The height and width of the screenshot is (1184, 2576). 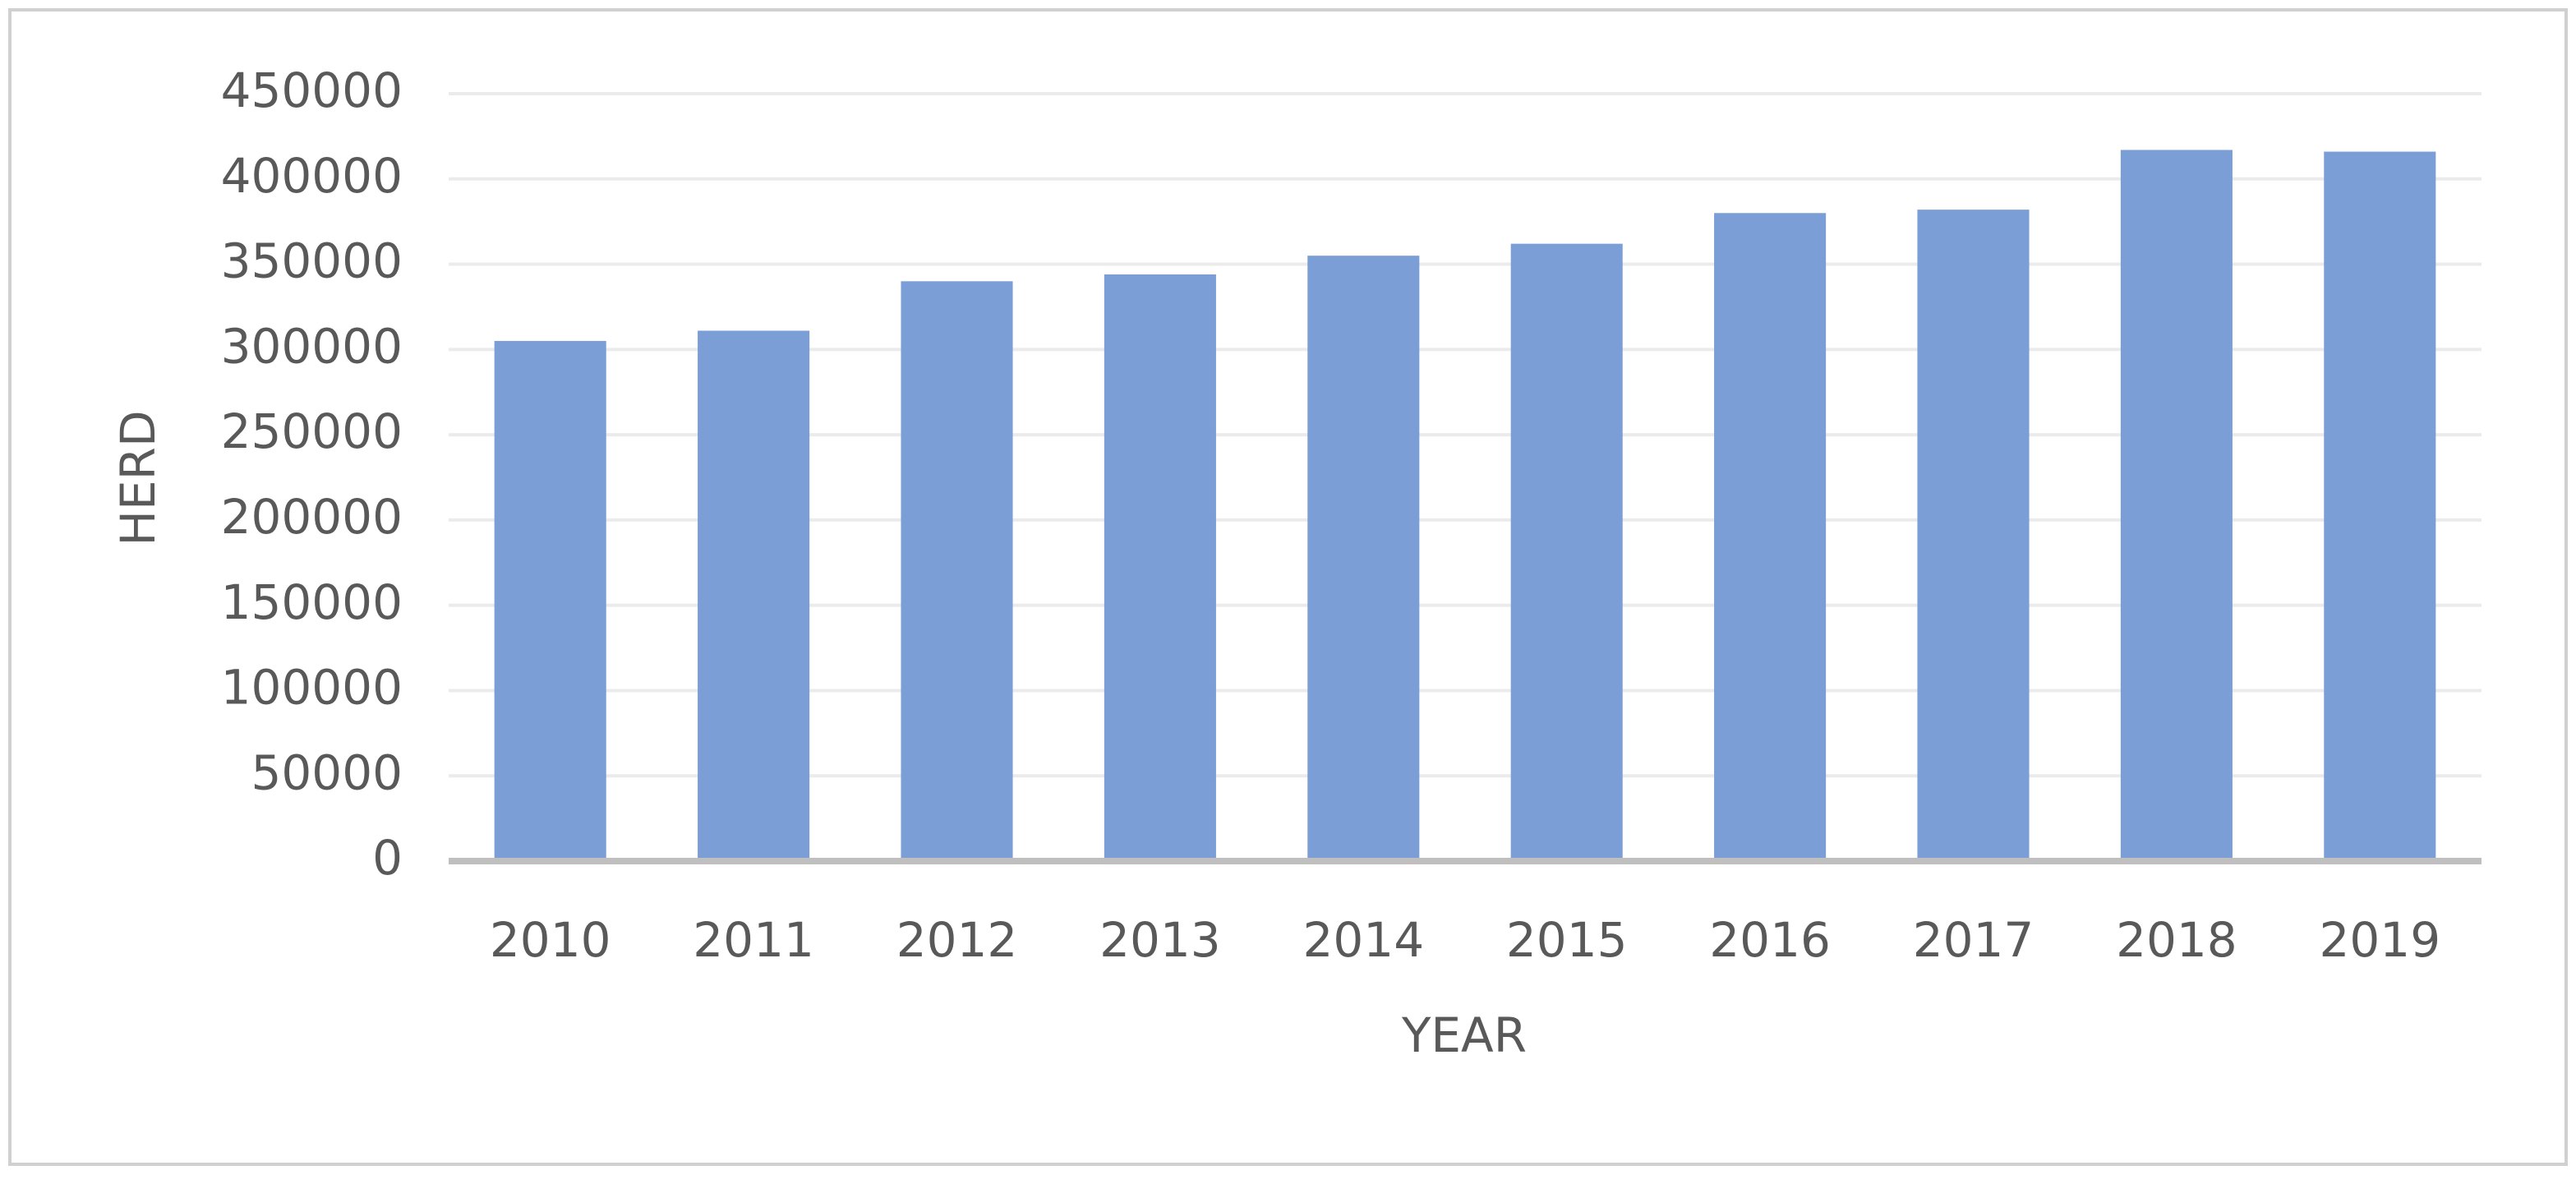 I want to click on x-tick-label: 2015, so click(x=1567, y=940).